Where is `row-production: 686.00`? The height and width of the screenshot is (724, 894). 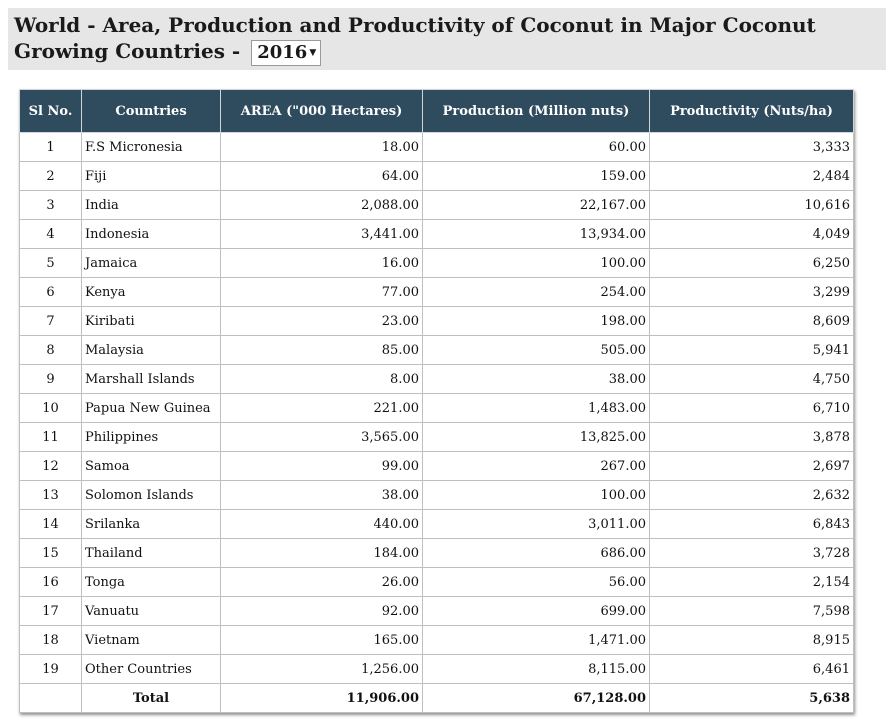 row-production: 686.00 is located at coordinates (536, 553).